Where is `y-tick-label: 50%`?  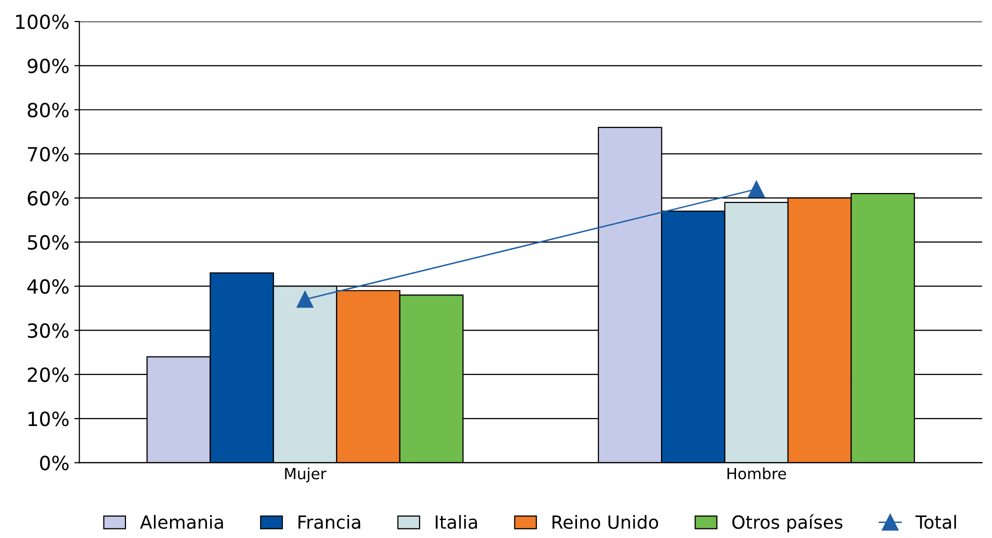 y-tick-label: 50% is located at coordinates (48, 242).